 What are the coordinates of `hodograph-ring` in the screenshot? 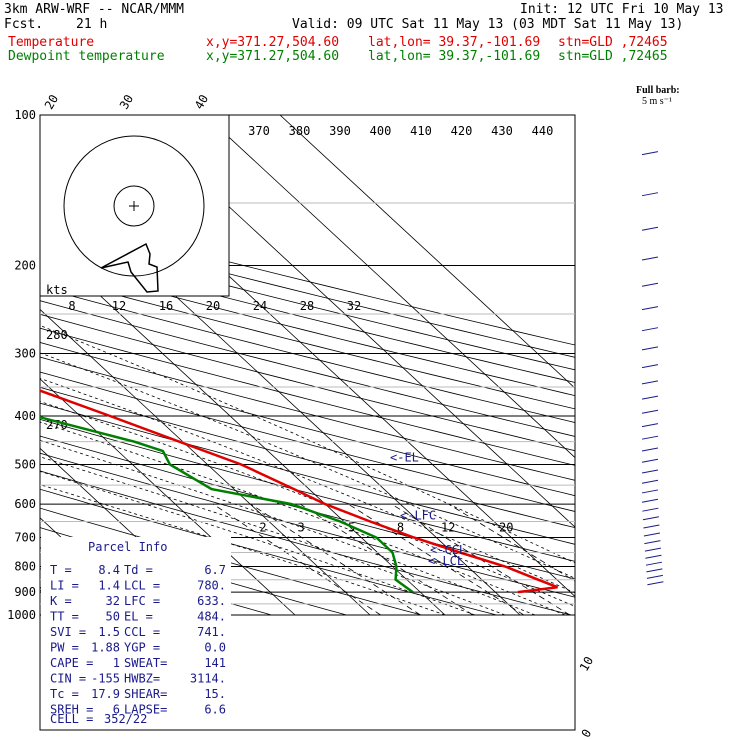 It's located at (134, 206).